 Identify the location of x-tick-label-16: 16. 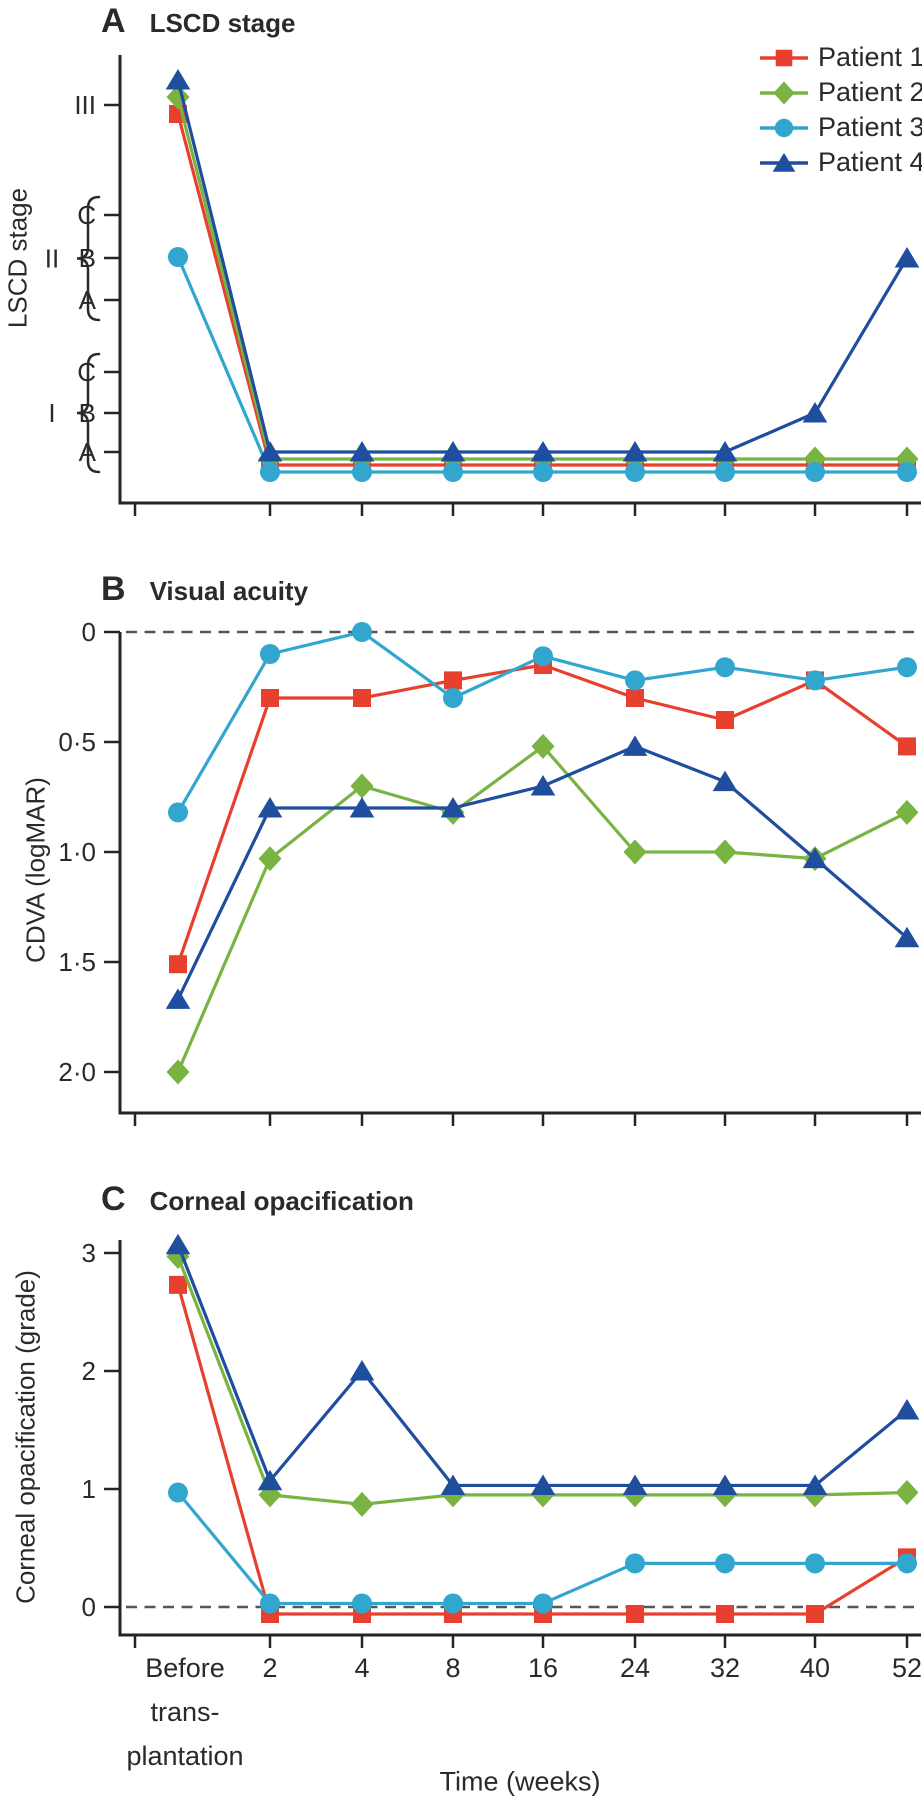
(543, 1668).